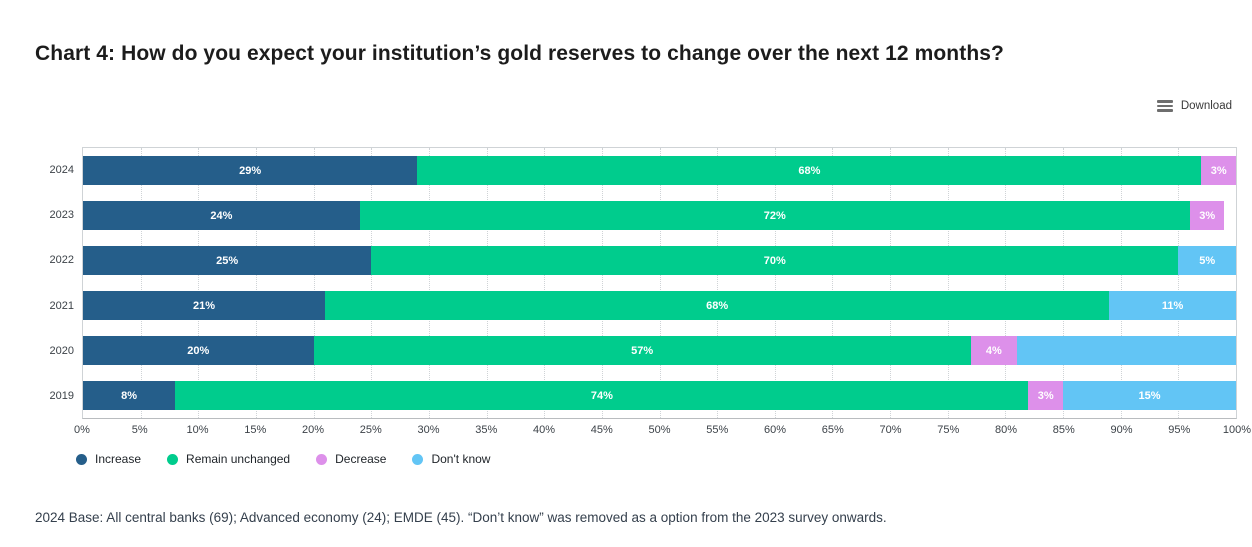 The width and height of the screenshot is (1252, 547). I want to click on x-axis-label: 10%, so click(197, 430).